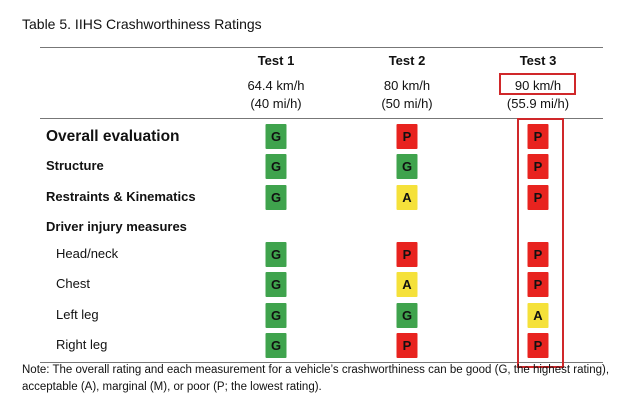 The width and height of the screenshot is (640, 403). I want to click on column-header: Test 2, so click(407, 60).